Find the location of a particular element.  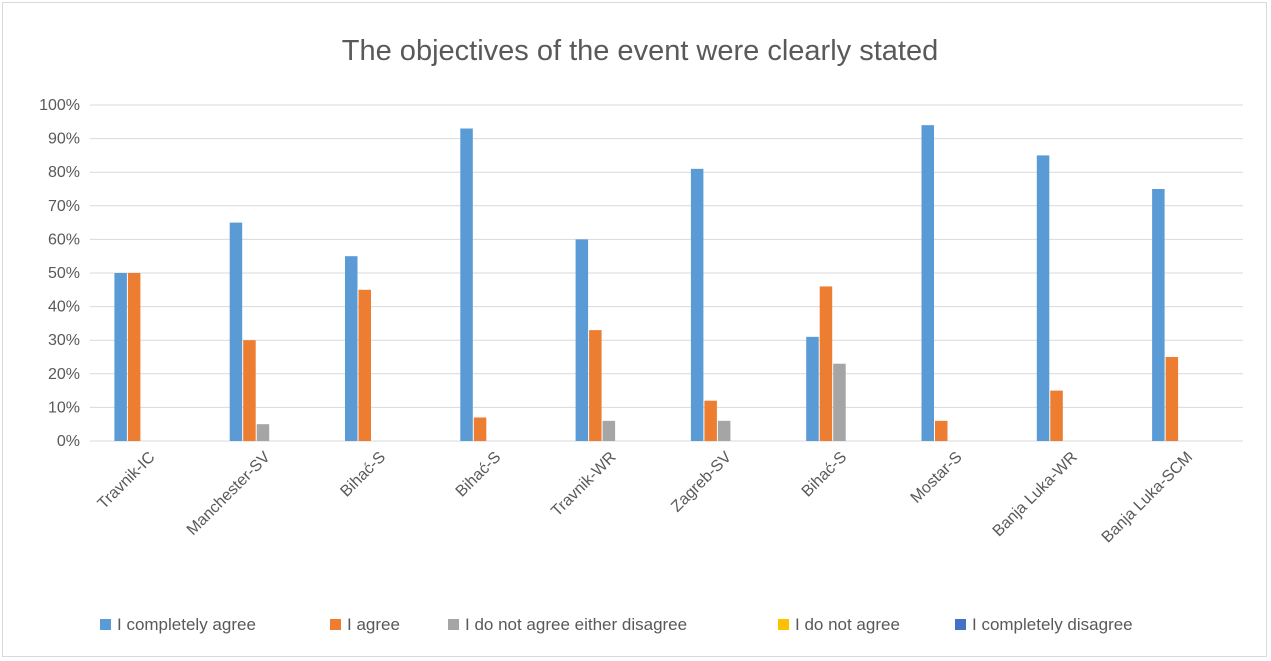

x-tick-label: Mostar-S is located at coordinates (937, 478).